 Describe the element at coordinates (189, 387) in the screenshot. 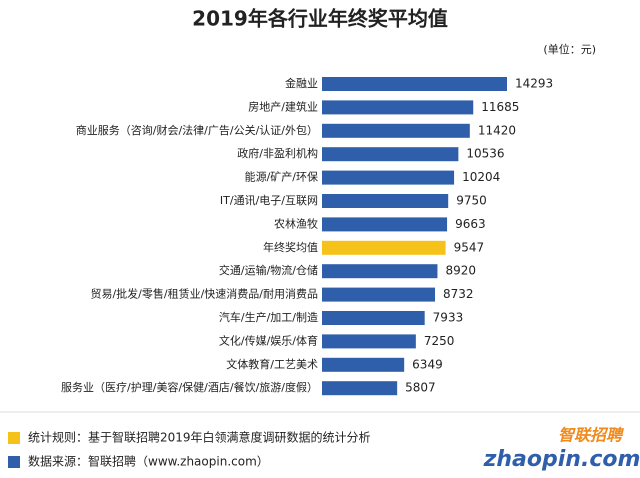

I see `category-label: 服务业（医疗/护理/美容/保健/酒店/餐饮/旅游/度假）` at that location.